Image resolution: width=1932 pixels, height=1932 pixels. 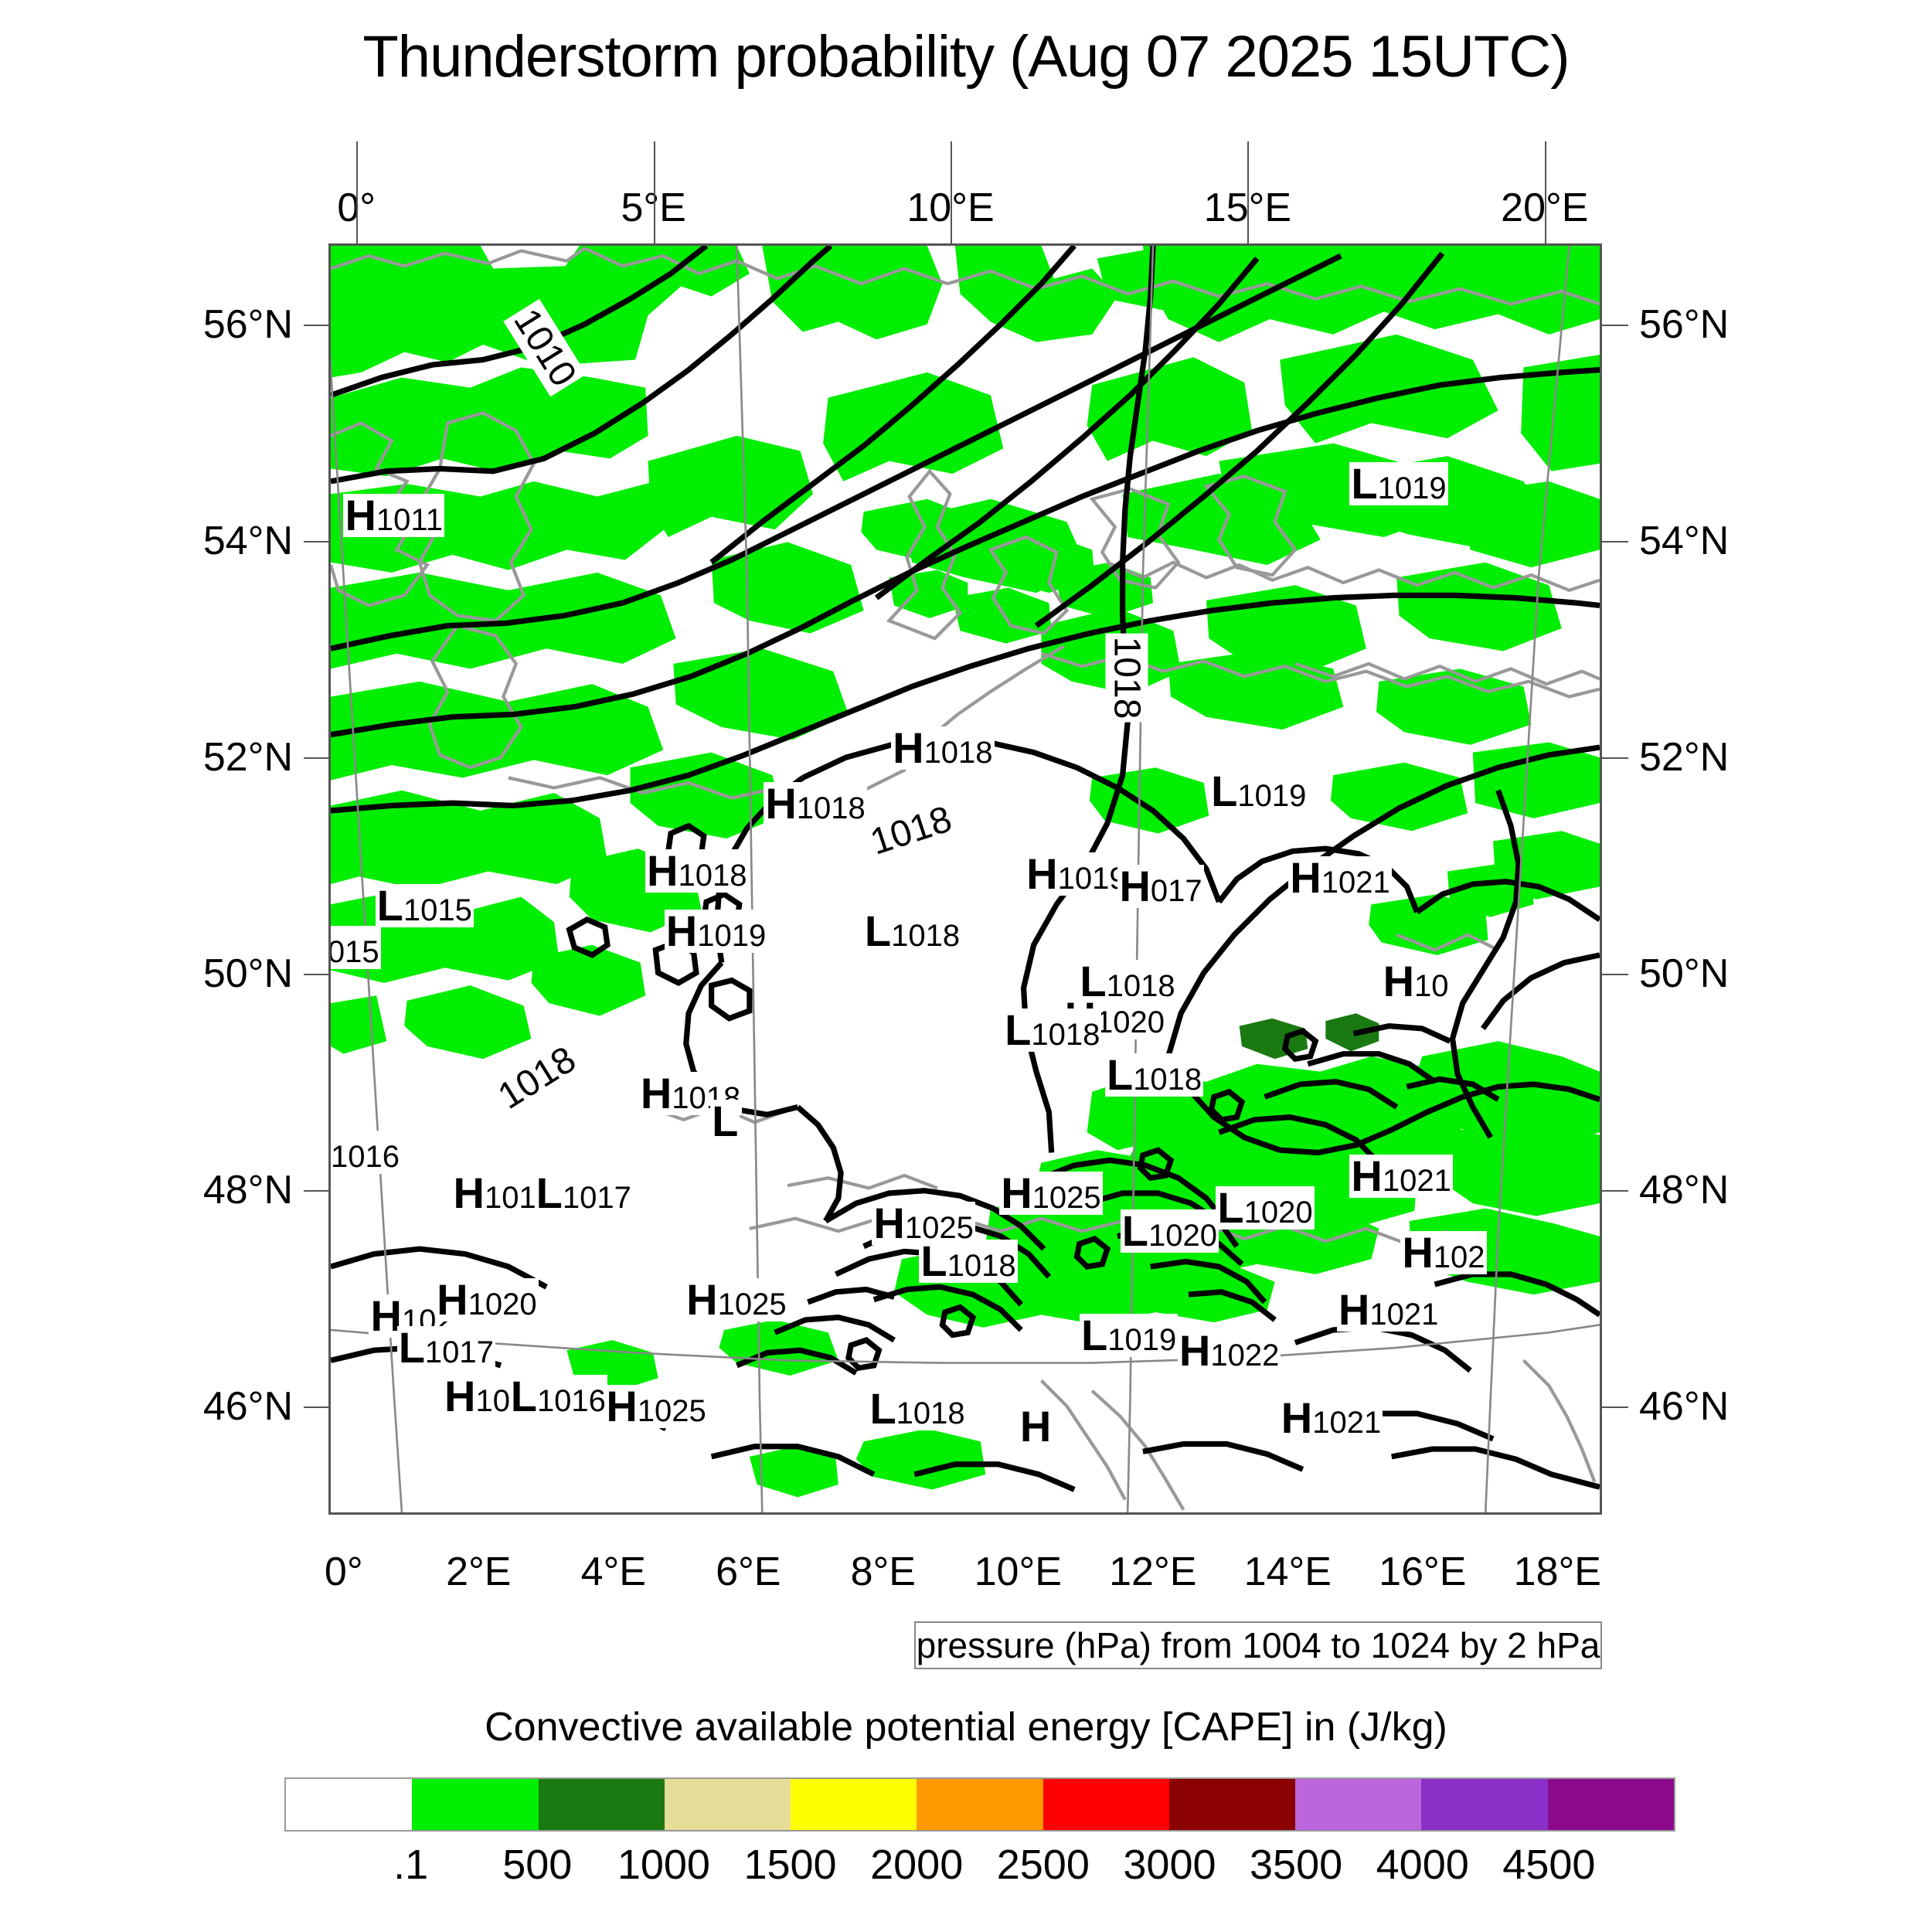 I want to click on pressure-center-value: 1017, so click(x=459, y=1353).